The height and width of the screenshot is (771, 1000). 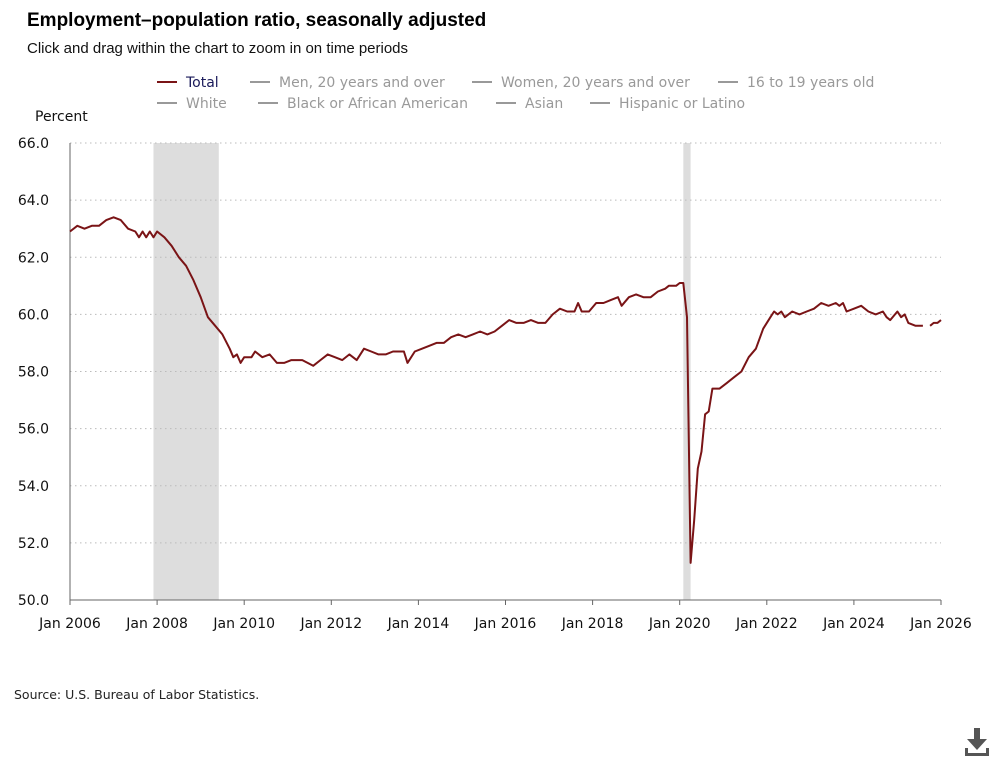 What do you see at coordinates (33, 201) in the screenshot?
I see `y-tick-label: 64.0` at bounding box center [33, 201].